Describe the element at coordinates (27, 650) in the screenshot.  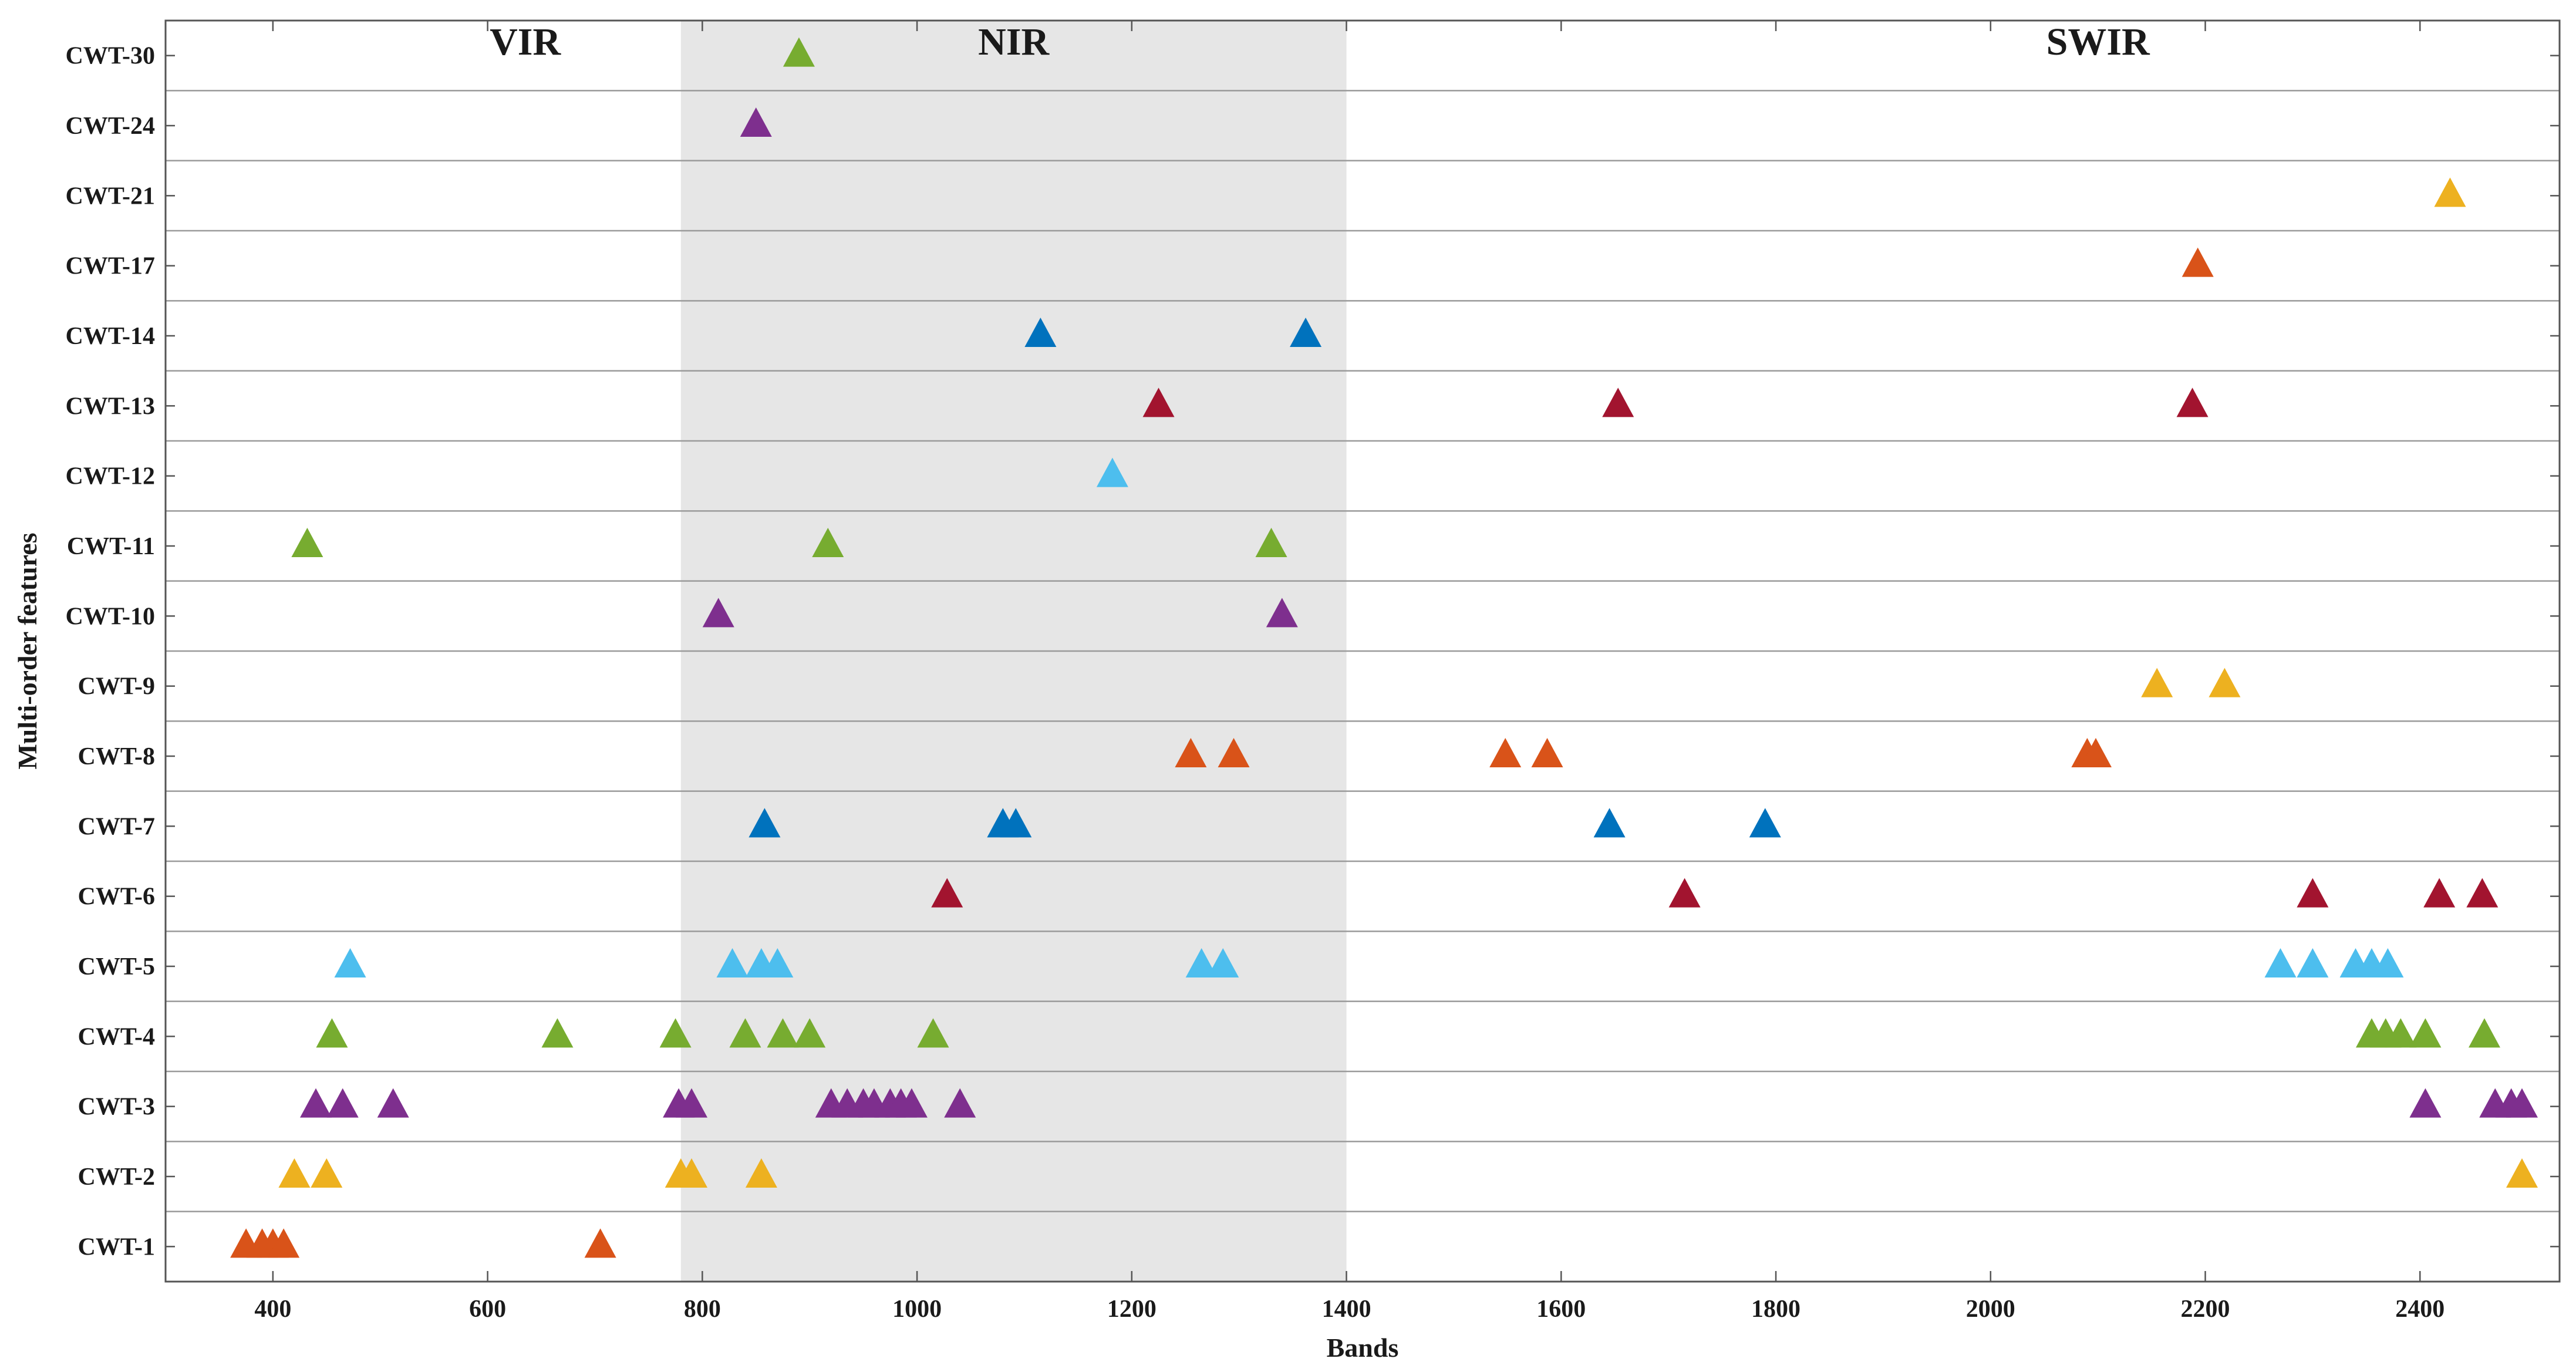
I see `y-axis-title: Multi-order features` at that location.